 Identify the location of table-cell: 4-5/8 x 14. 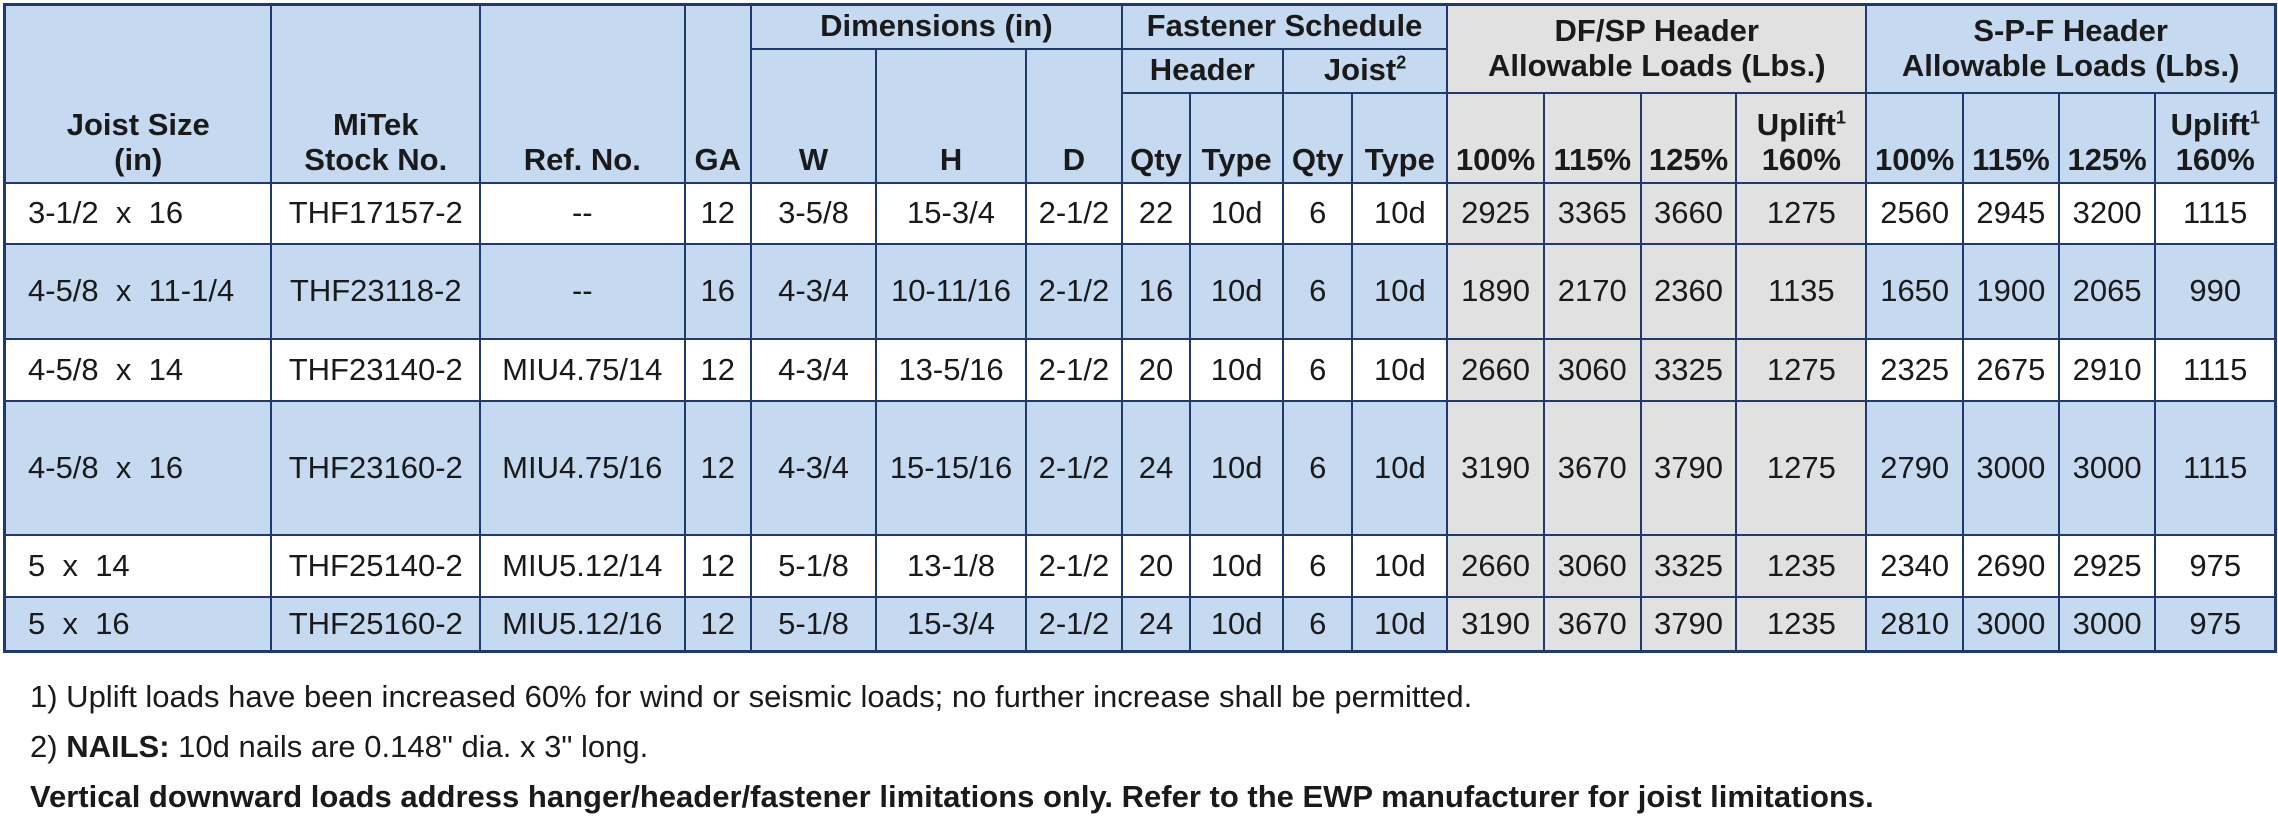
(138, 369).